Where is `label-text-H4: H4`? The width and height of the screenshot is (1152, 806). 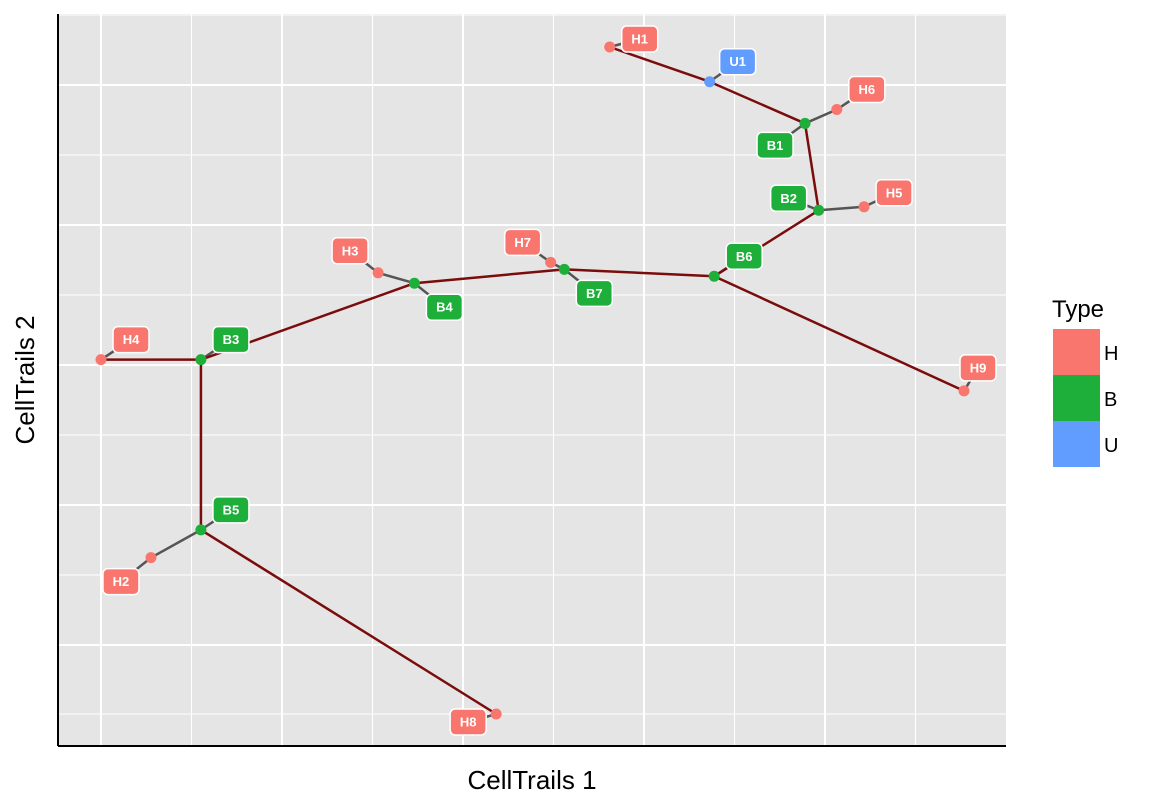
label-text-H4: H4 is located at coordinates (131, 339).